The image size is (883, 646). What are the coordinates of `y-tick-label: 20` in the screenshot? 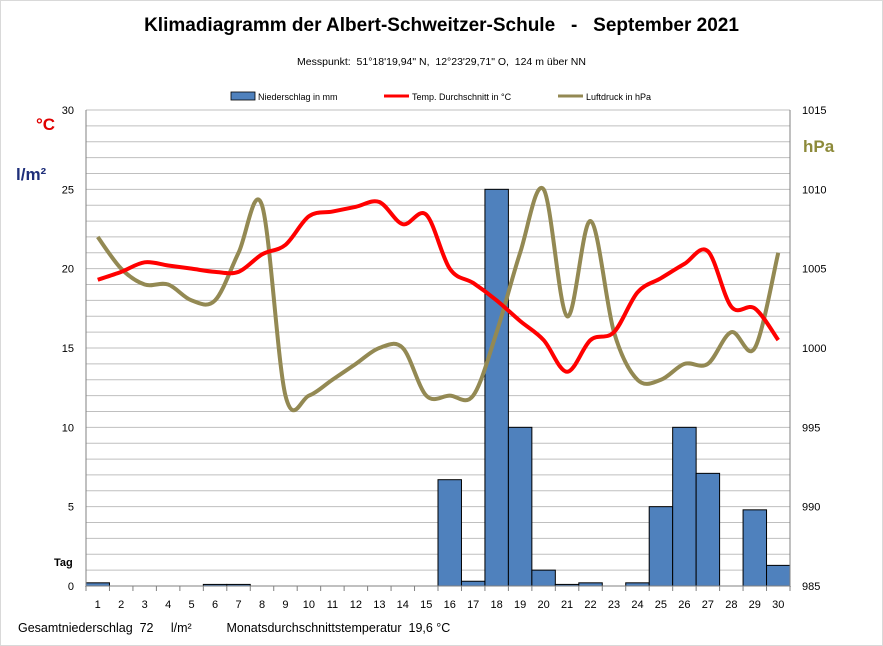 It's located at (68, 270).